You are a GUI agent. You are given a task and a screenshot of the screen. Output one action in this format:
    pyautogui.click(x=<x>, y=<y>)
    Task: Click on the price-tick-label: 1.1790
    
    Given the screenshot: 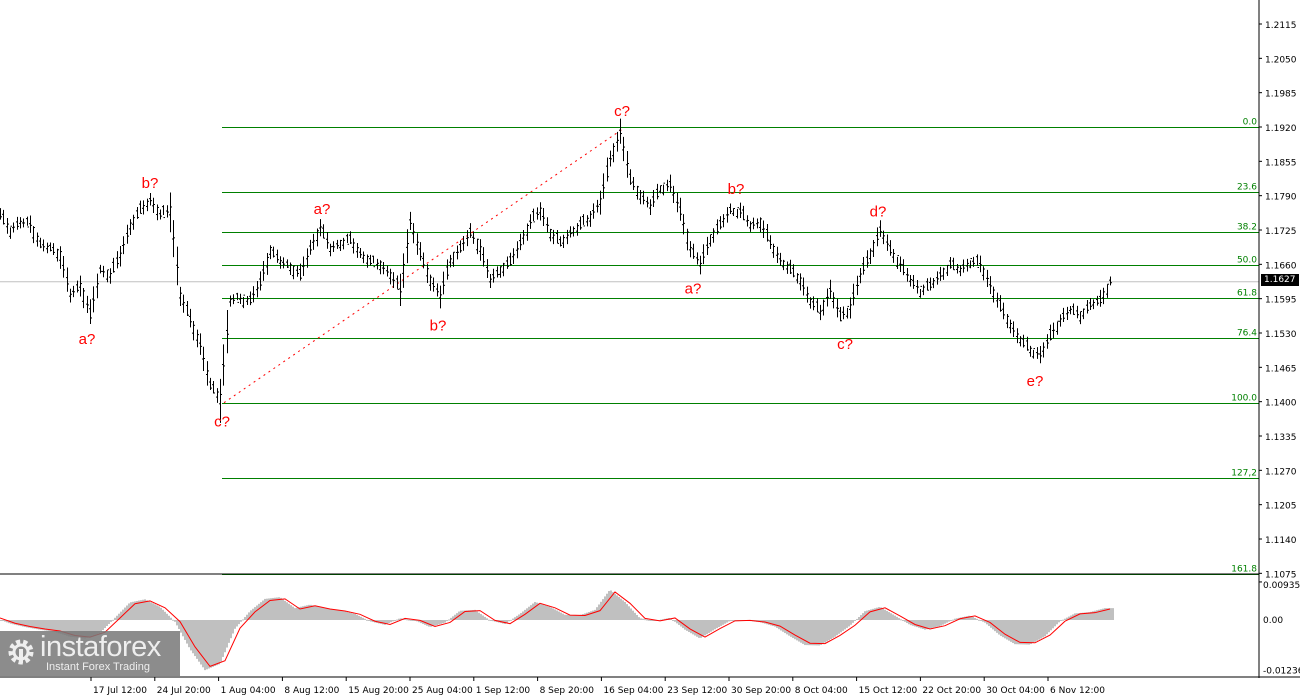 What is the action you would take?
    pyautogui.click(x=1281, y=198)
    